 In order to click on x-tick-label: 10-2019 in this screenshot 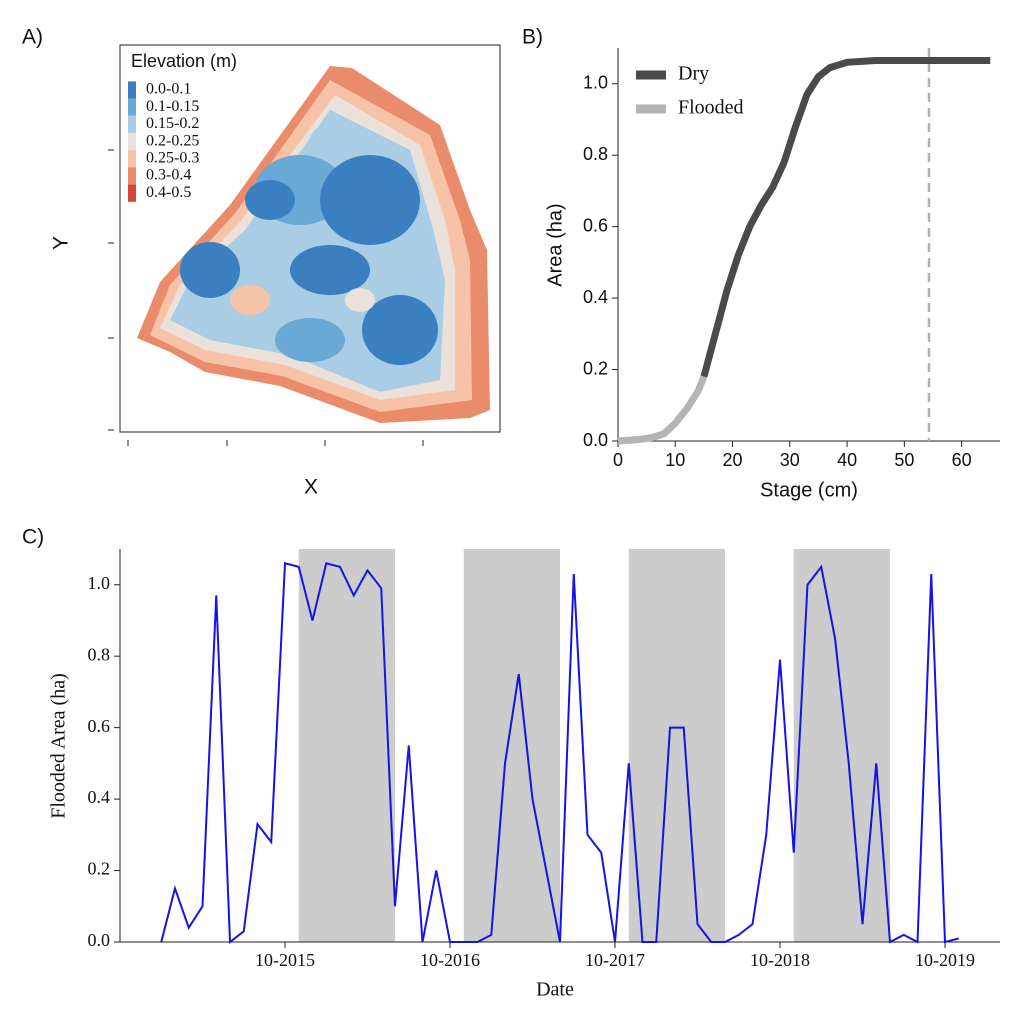, I will do `click(945, 960)`.